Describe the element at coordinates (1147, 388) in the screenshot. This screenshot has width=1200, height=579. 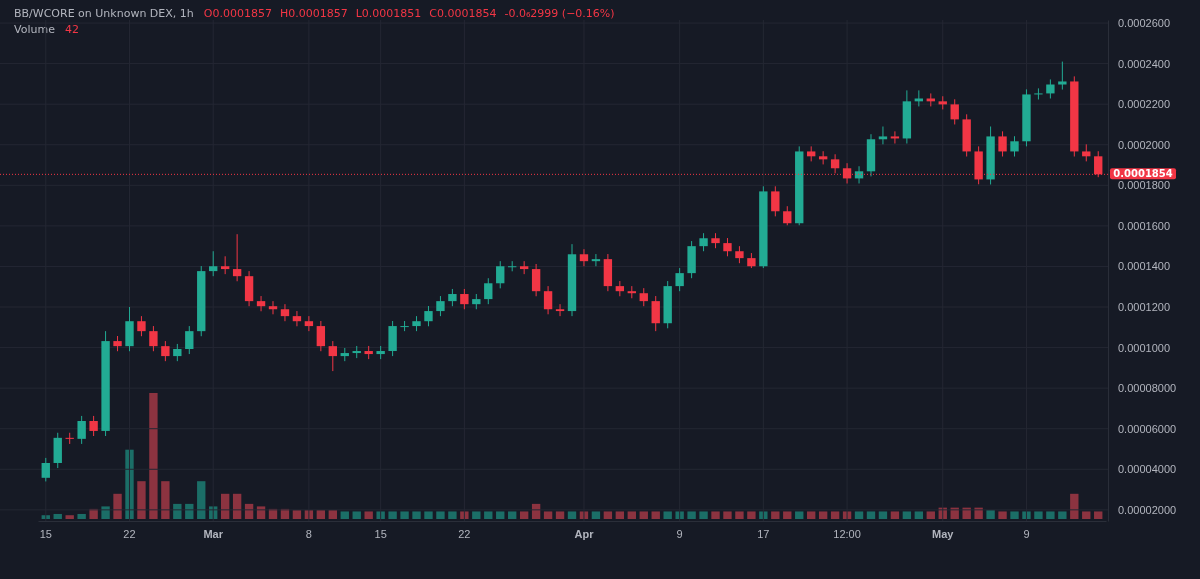
I see `y-tick-label: 0.00008000` at that location.